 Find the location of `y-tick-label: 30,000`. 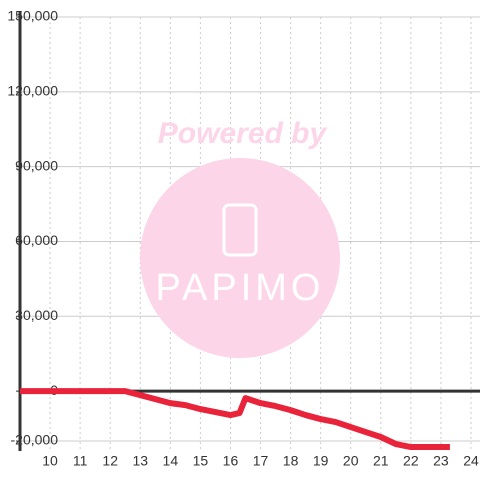

y-tick-label: 30,000 is located at coordinates (36, 315).